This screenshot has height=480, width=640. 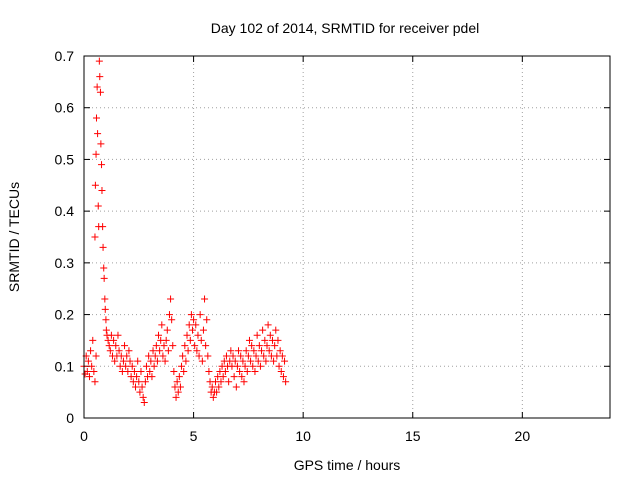 I want to click on x-tick-label: 0, so click(x=84, y=436).